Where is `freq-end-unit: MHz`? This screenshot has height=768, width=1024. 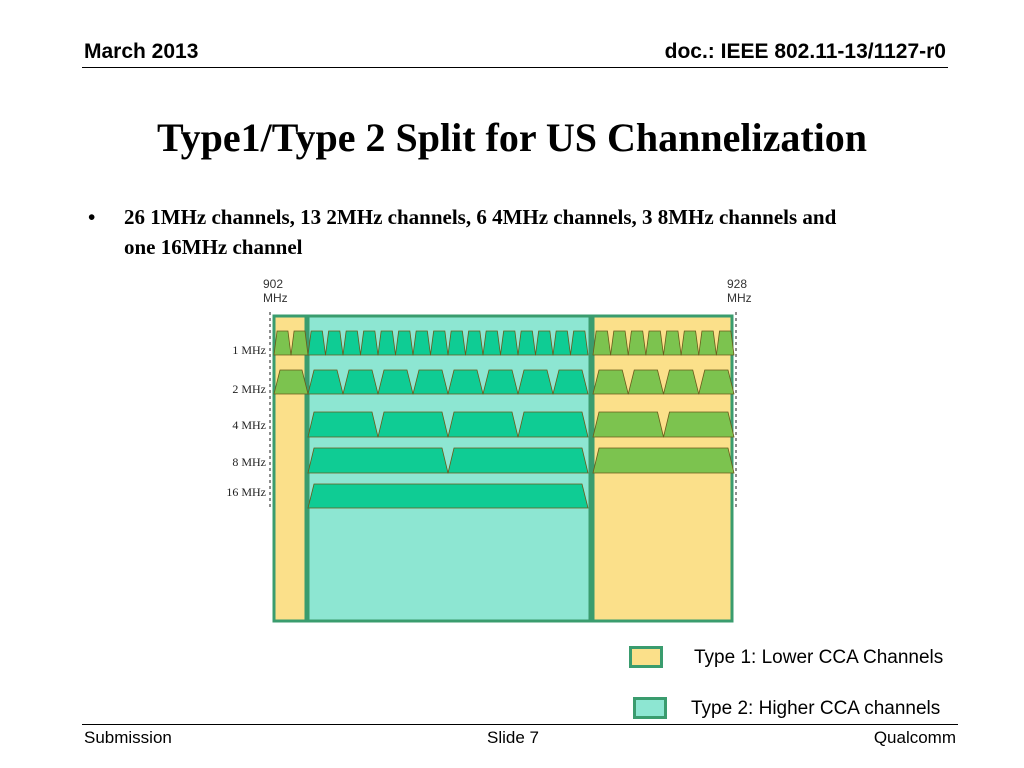
freq-end-unit: MHz is located at coordinates (739, 298).